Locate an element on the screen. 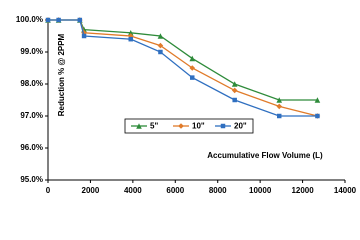  legend-label: 10" is located at coordinates (198, 126).